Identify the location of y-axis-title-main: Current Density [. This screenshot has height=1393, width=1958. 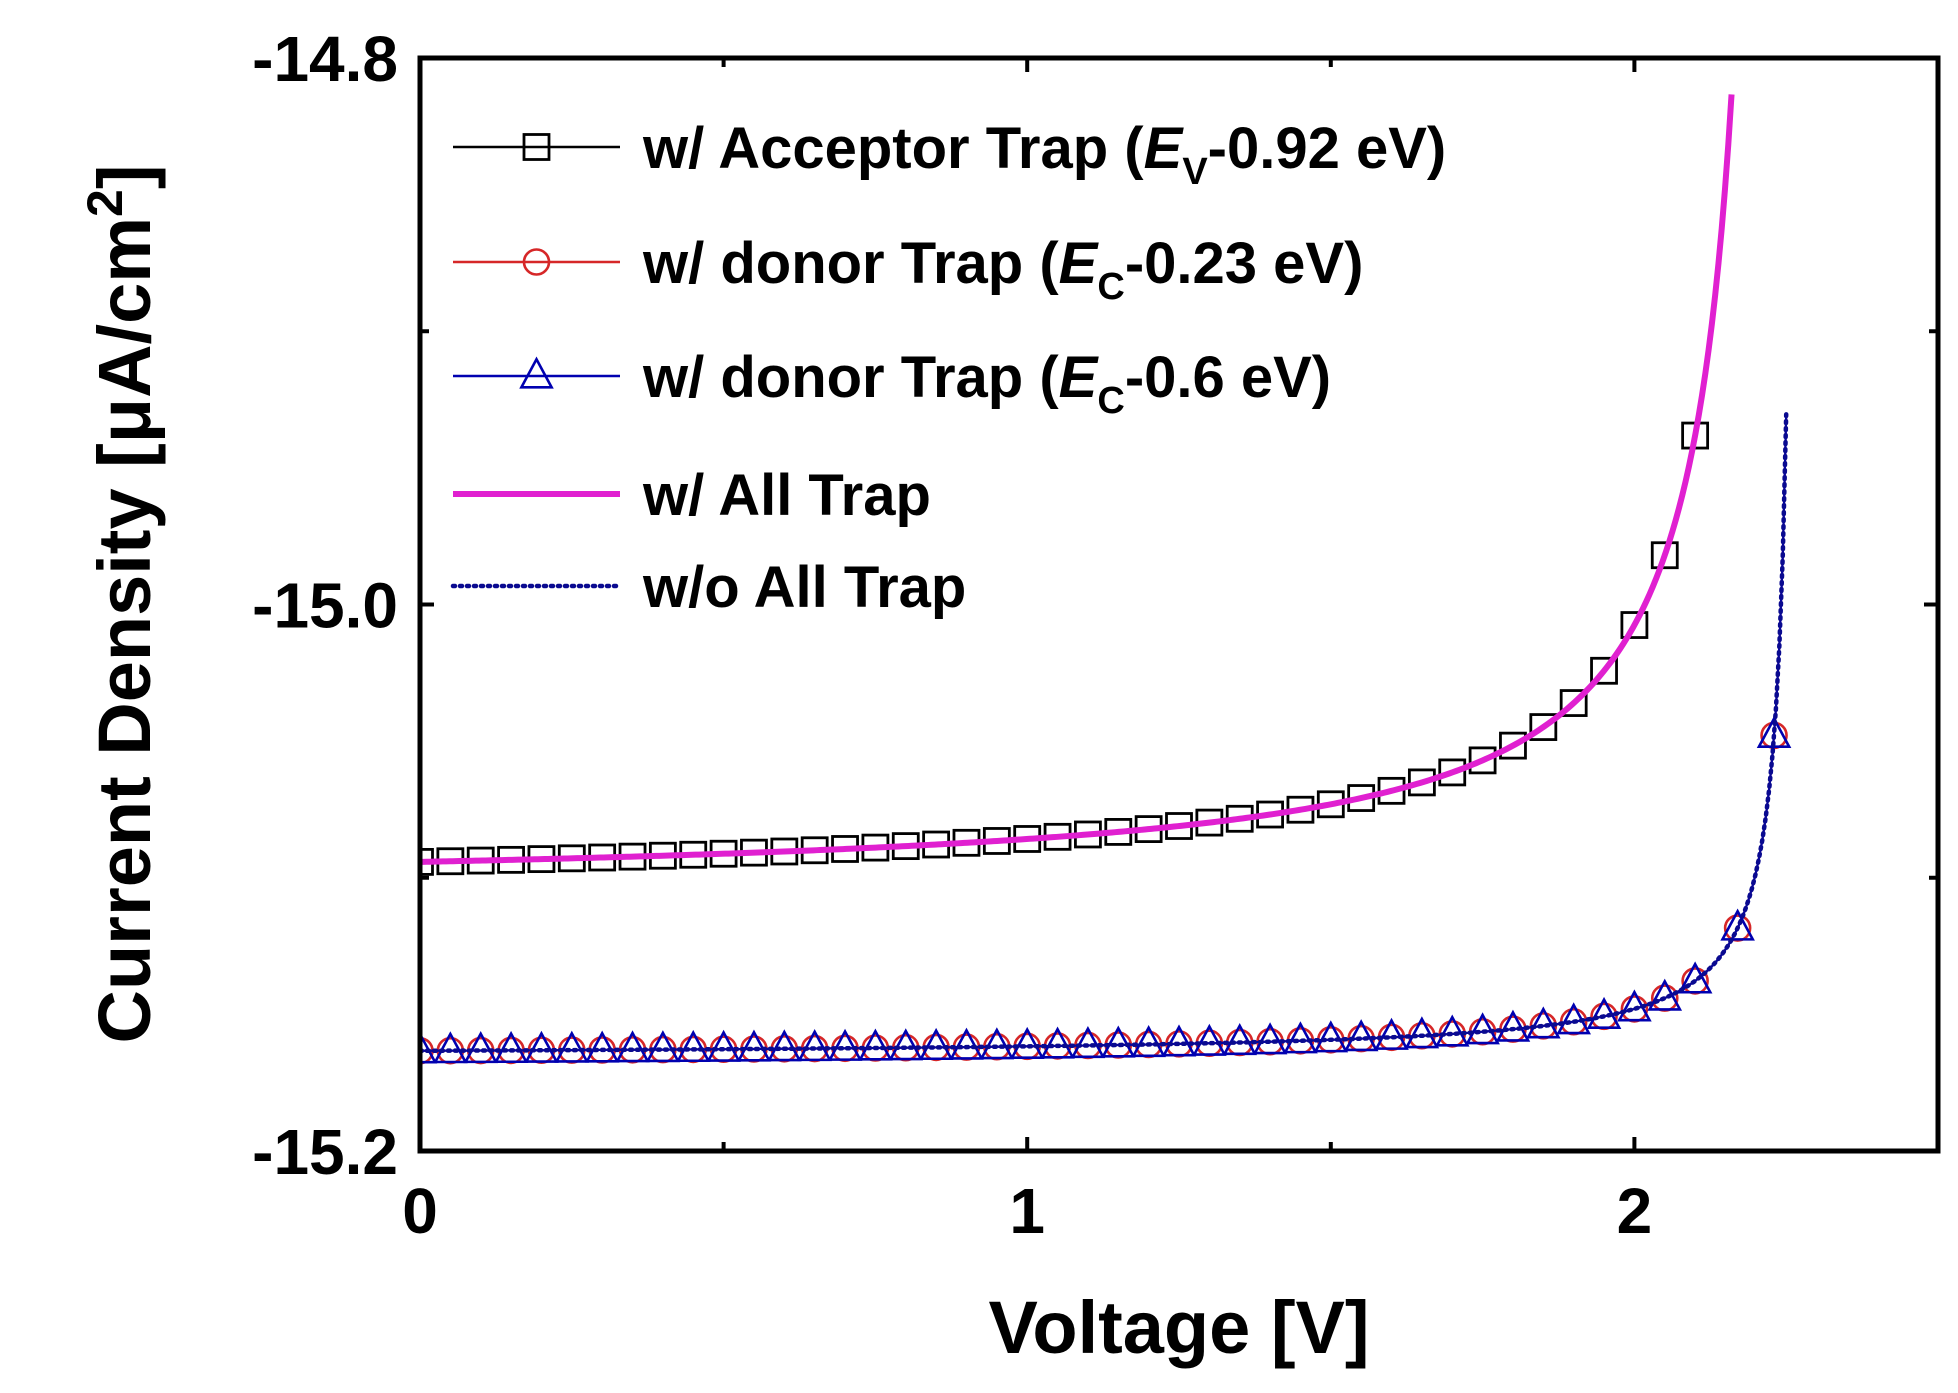
(124, 743).